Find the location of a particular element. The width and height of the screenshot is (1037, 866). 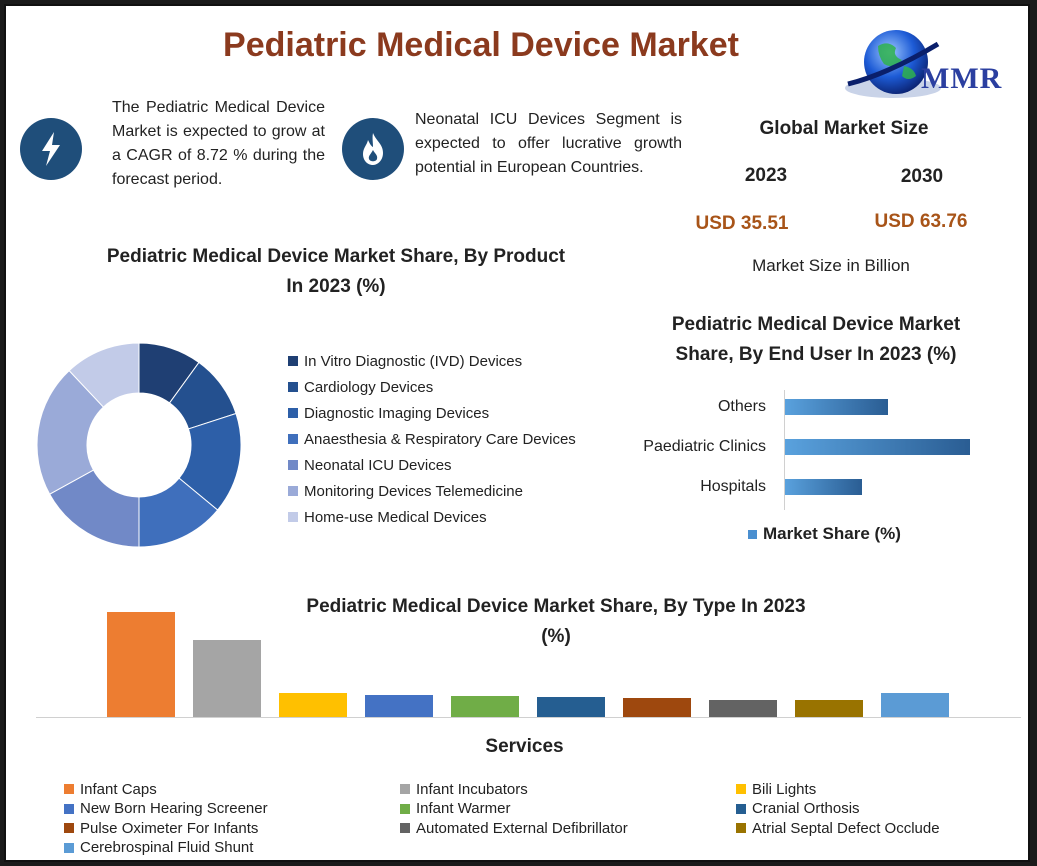

legend-label: Pulse Oximeter For Infants is located at coordinates (169, 828).